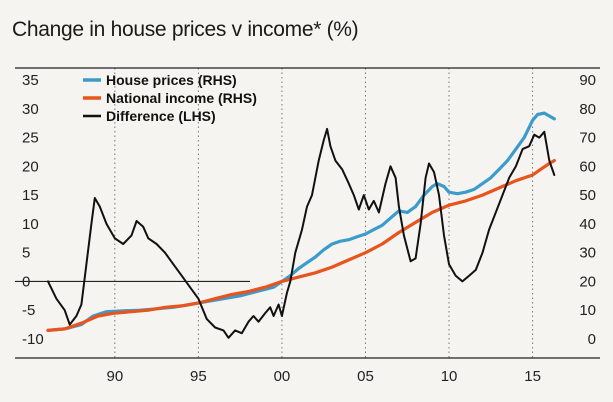 The image size is (613, 402). Describe the element at coordinates (30, 166) in the screenshot. I see `left-tick-label: 20` at that location.